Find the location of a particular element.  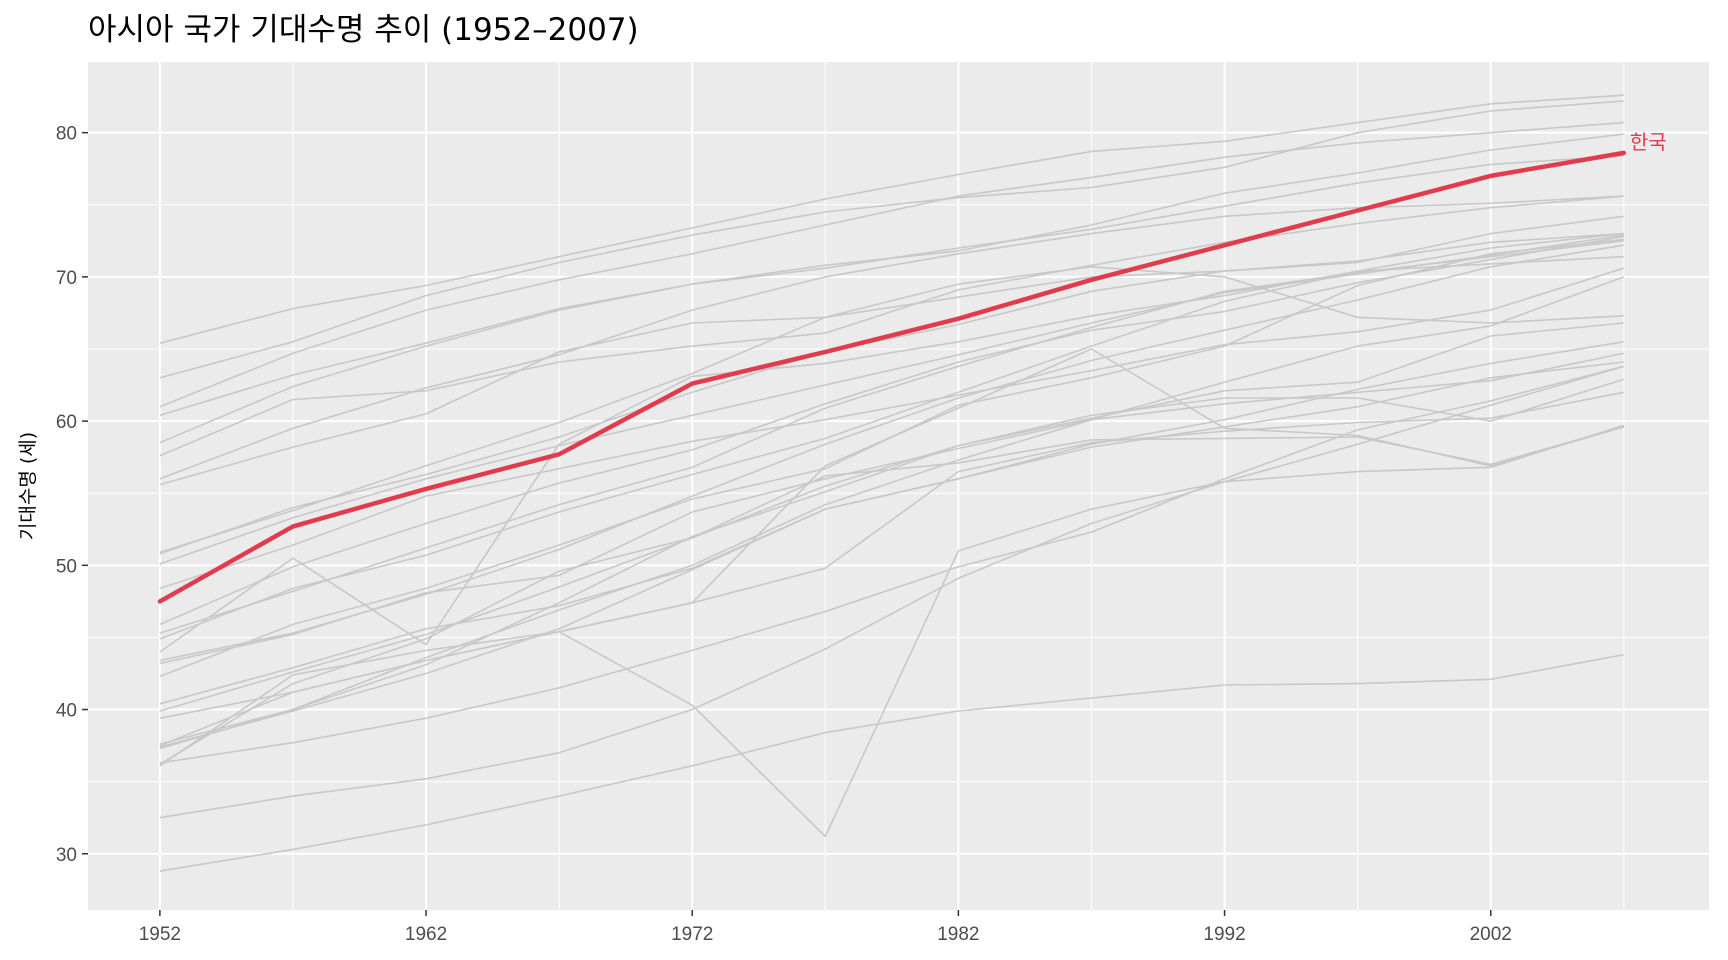

chart-title: 아시아 국가 기대수명 추이 (1952–2007) is located at coordinates (363, 30).